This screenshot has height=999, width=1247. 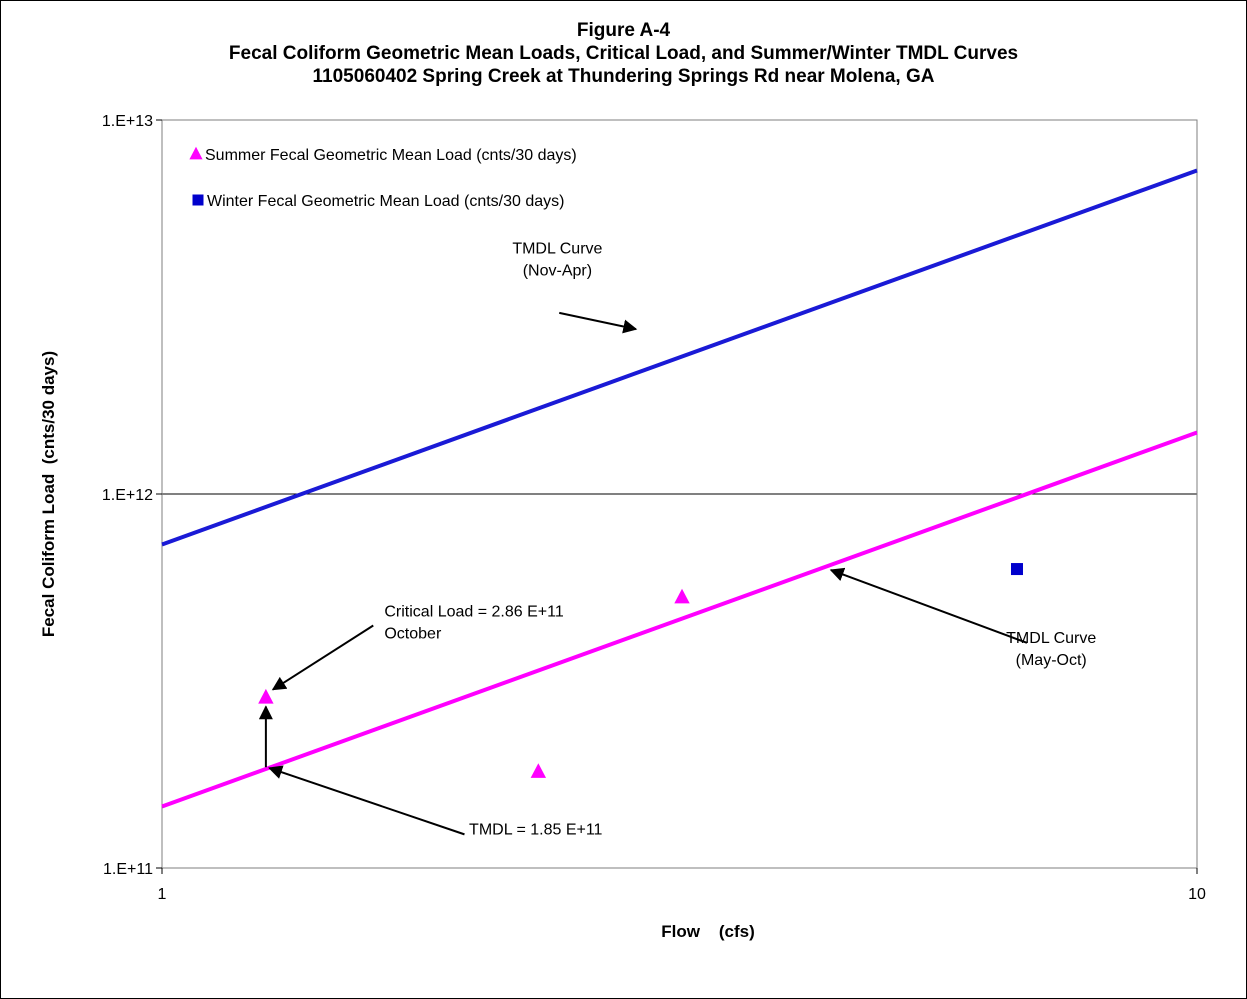 What do you see at coordinates (708, 931) in the screenshot?
I see `x-axis-label: Flow (cfs)` at bounding box center [708, 931].